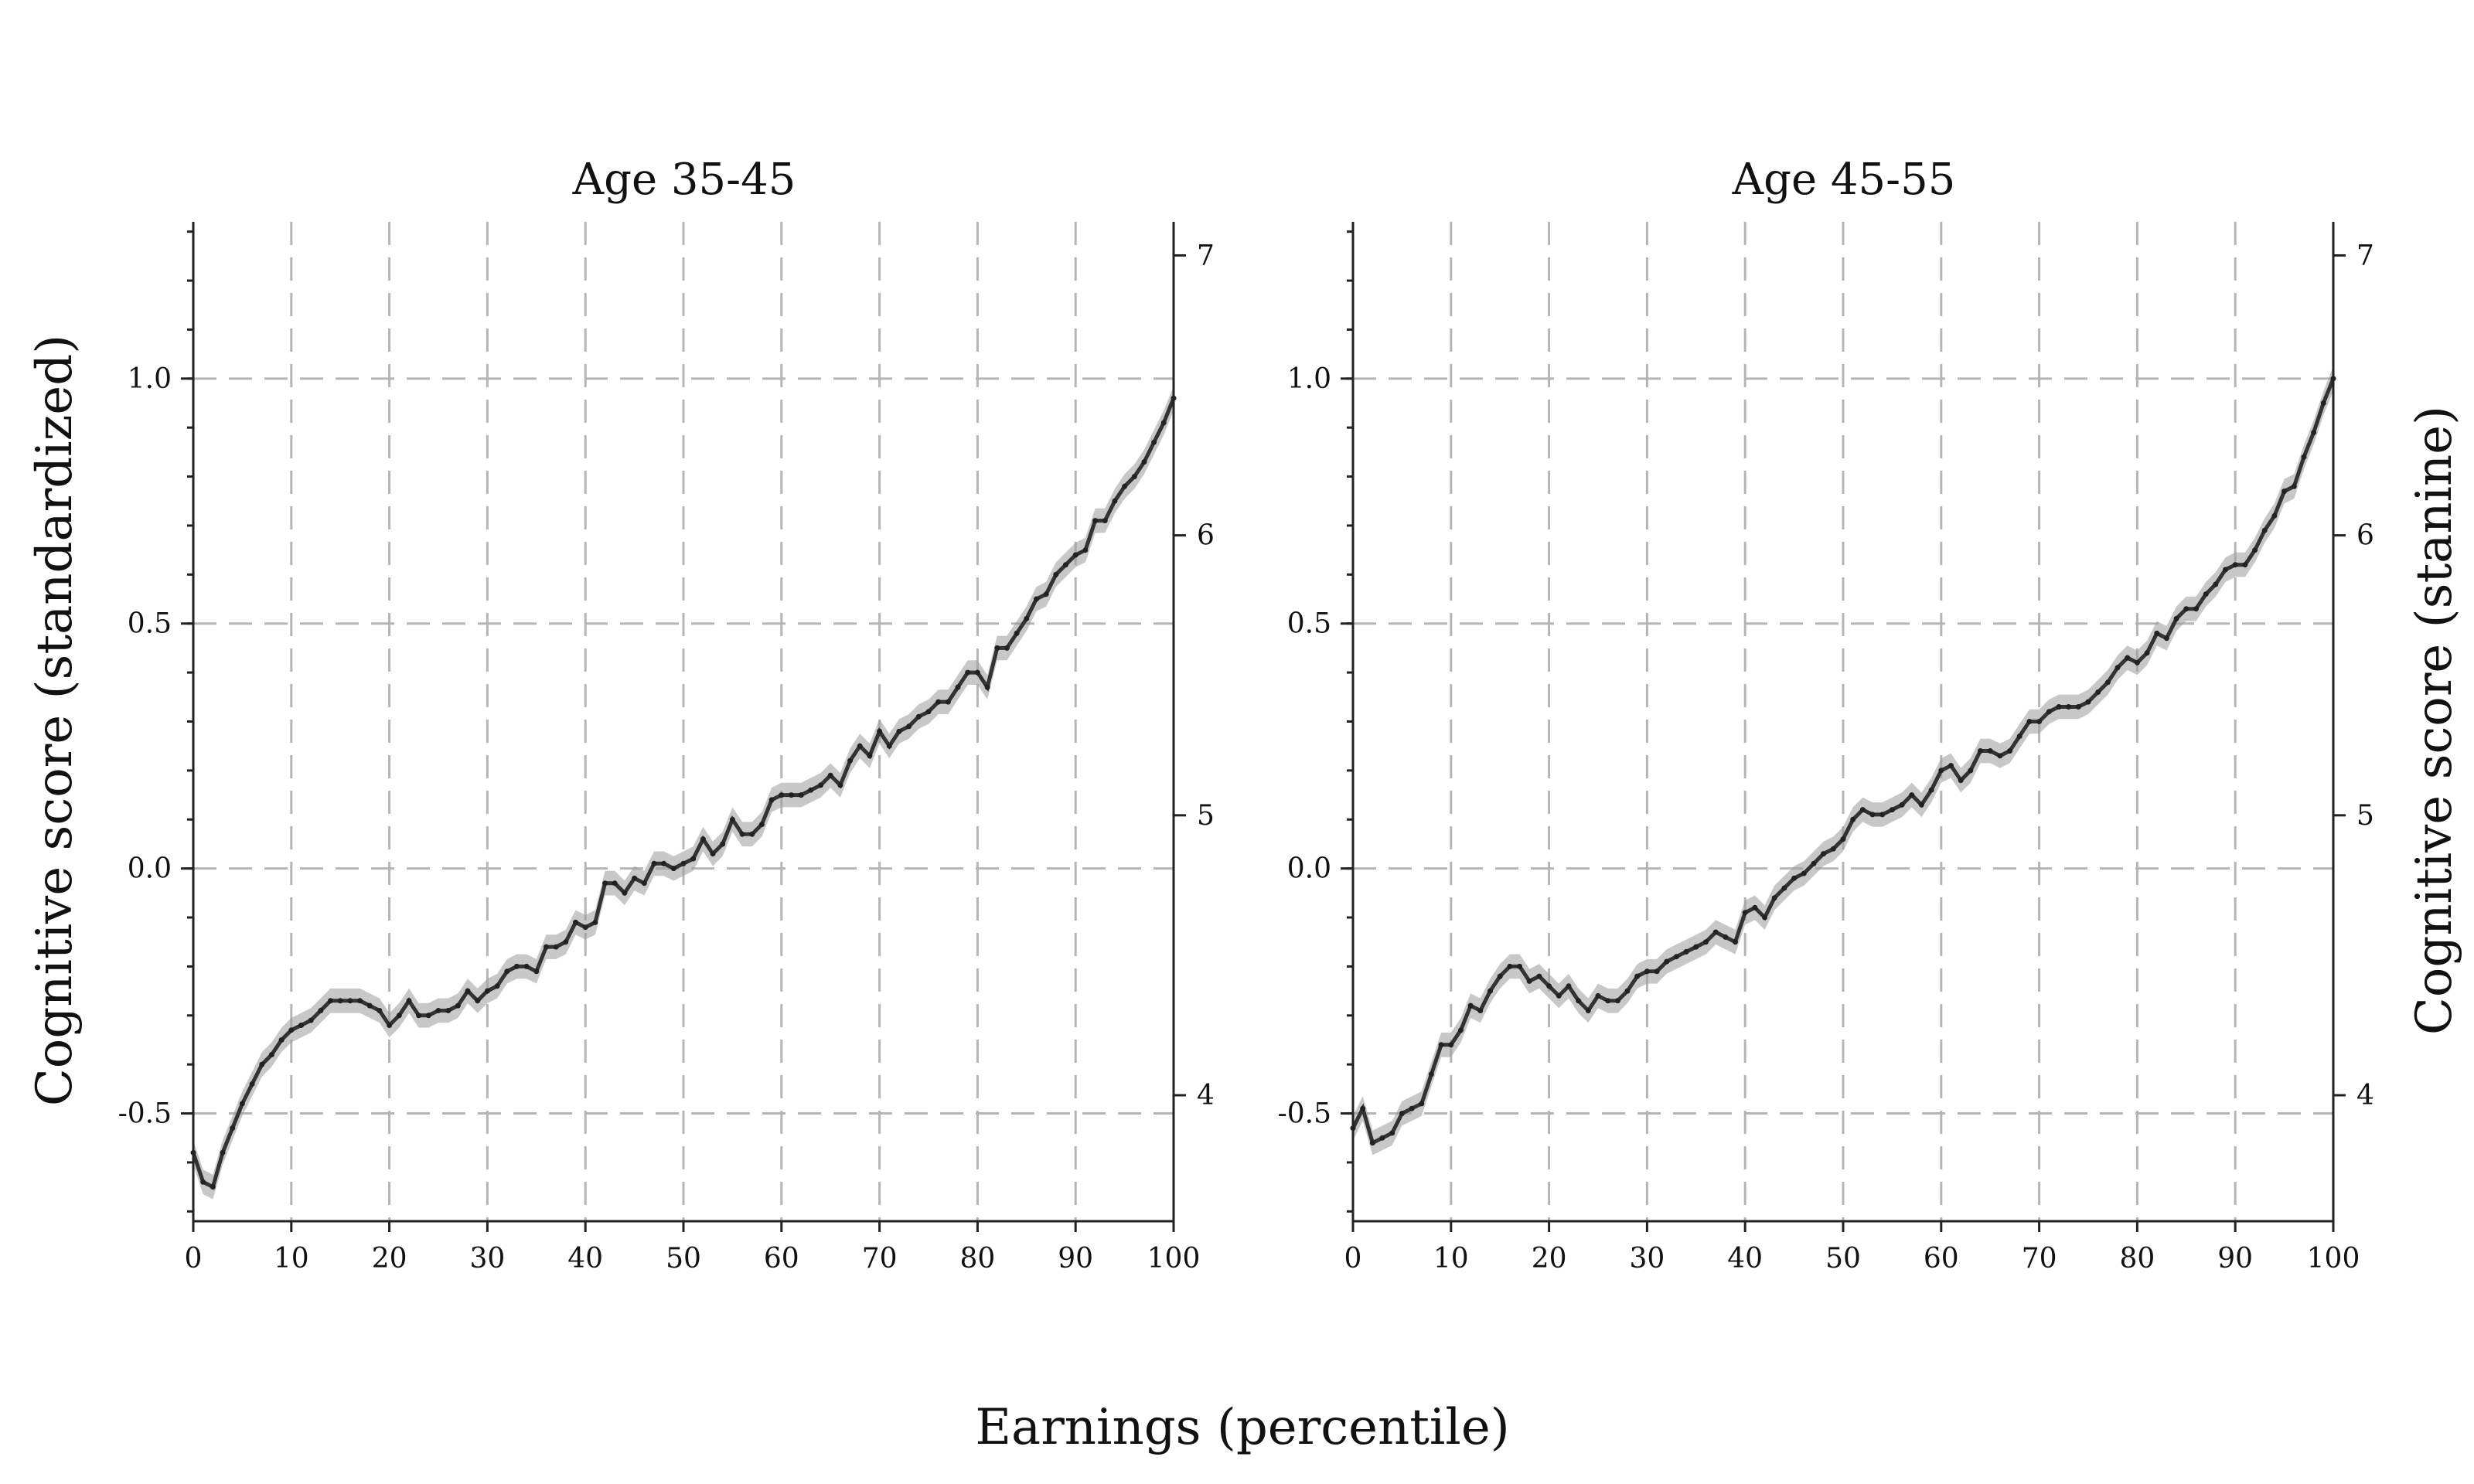  I want to click on panel-title: Age 35-45, so click(684, 180).